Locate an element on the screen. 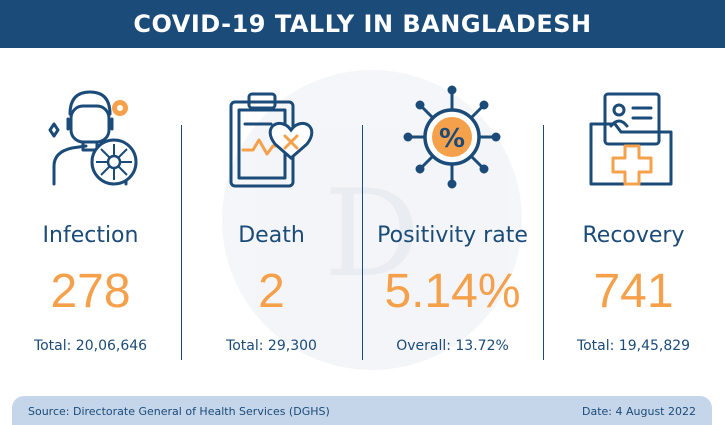 The width and height of the screenshot is (725, 425). virus-percent-icon: % is located at coordinates (452, 137).